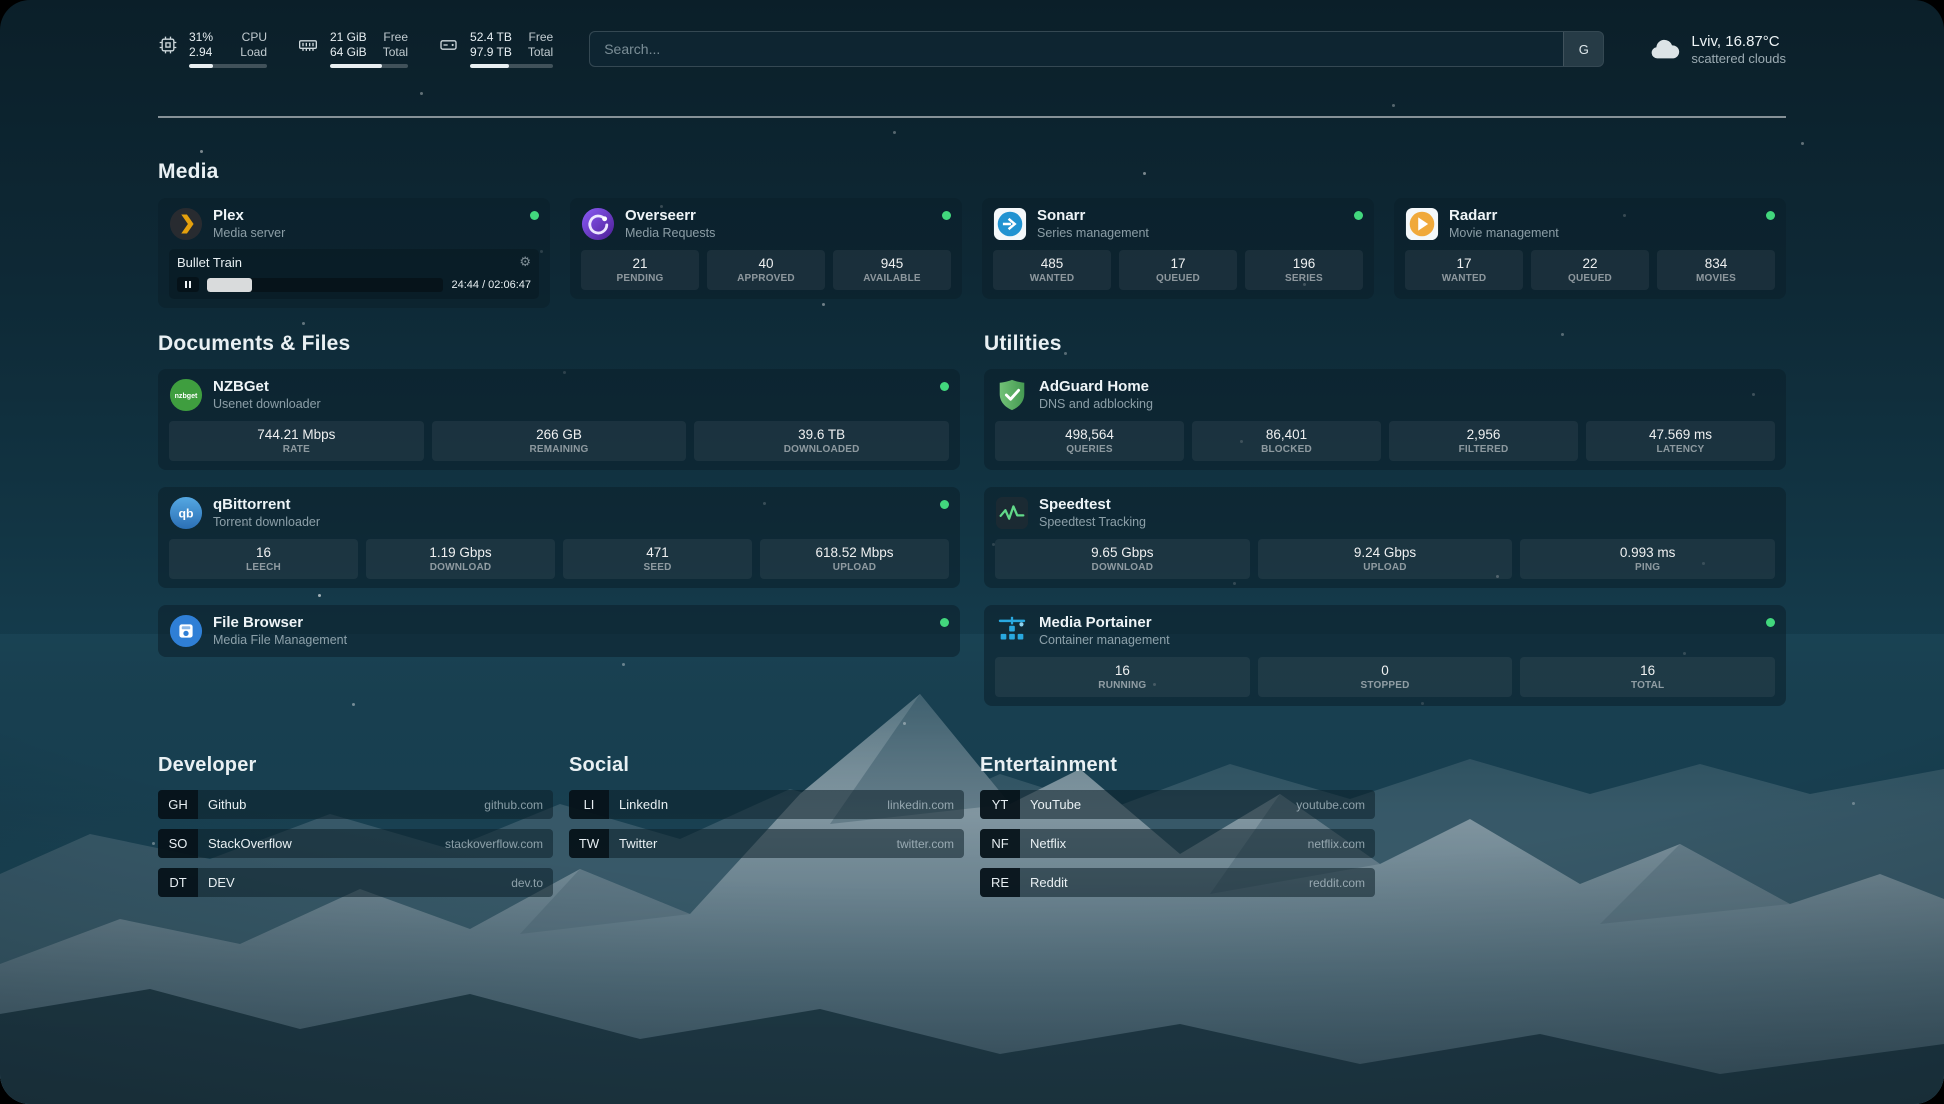 The height and width of the screenshot is (1104, 1944). I want to click on service-description: Usenet downloader, so click(267, 404).